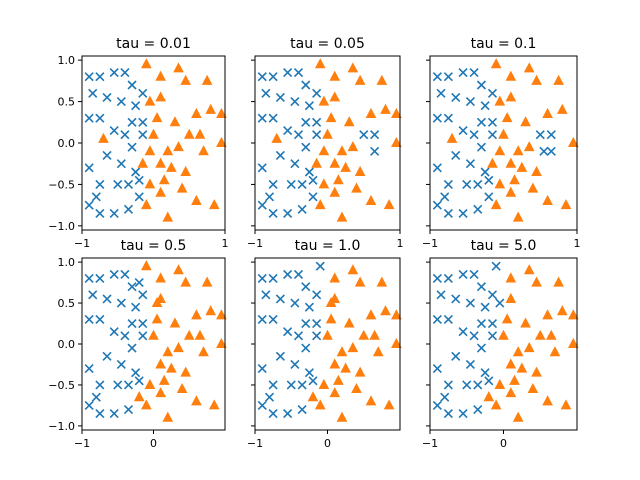 The image size is (640, 480). What do you see at coordinates (328, 246) in the screenshot?
I see `subplot-title: tau = 1.0` at bounding box center [328, 246].